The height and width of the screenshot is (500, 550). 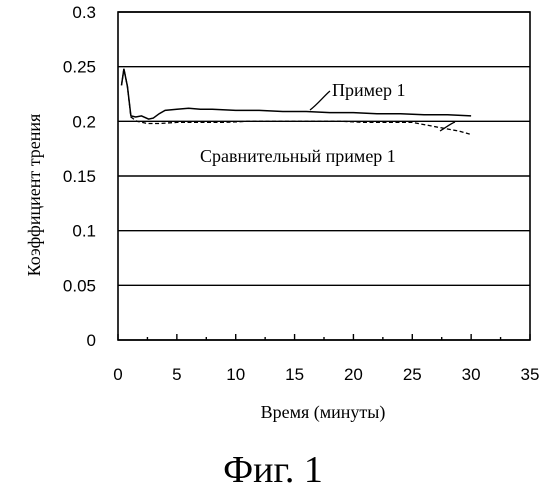 I want to click on x-tick-label: 10, so click(x=235, y=374).